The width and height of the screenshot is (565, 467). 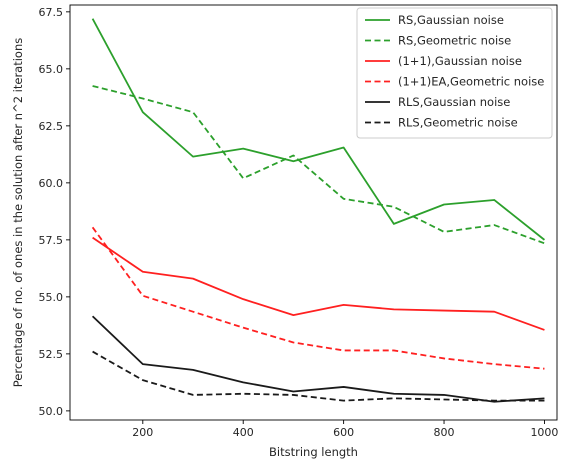 What do you see at coordinates (51, 240) in the screenshot?
I see `y-tick-label: 57.5` at bounding box center [51, 240].